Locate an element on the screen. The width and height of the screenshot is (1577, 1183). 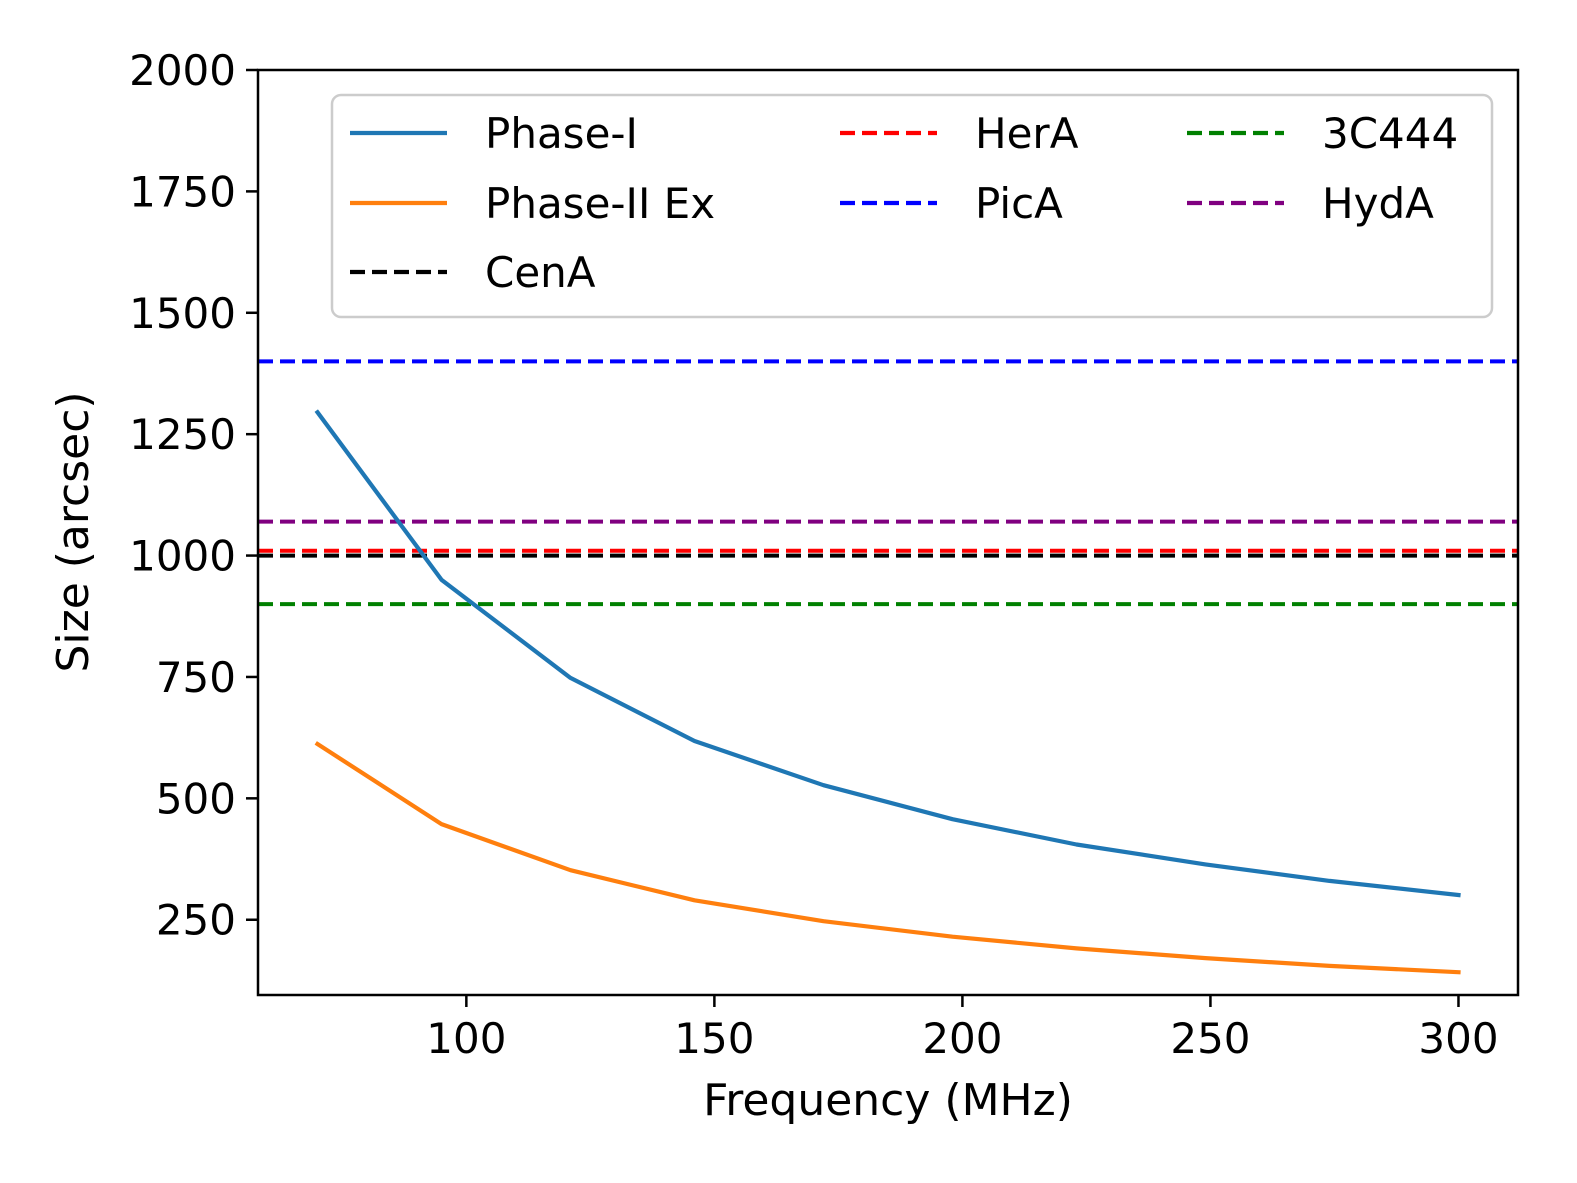
y-tick-label: 1000 is located at coordinates (182, 556).